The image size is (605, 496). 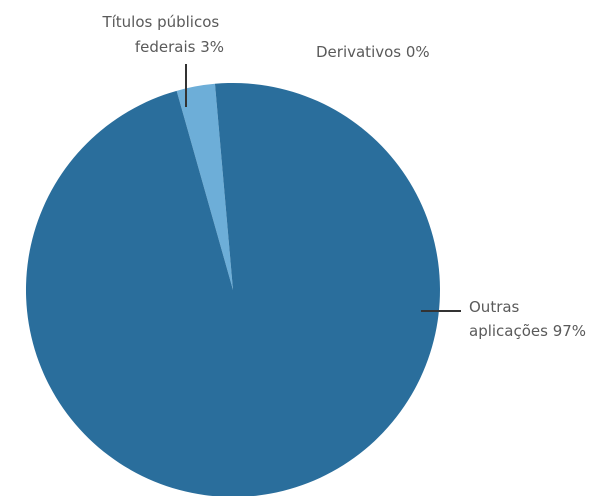 What do you see at coordinates (204, 186) in the screenshot?
I see `pie-slice-titulos` at bounding box center [204, 186].